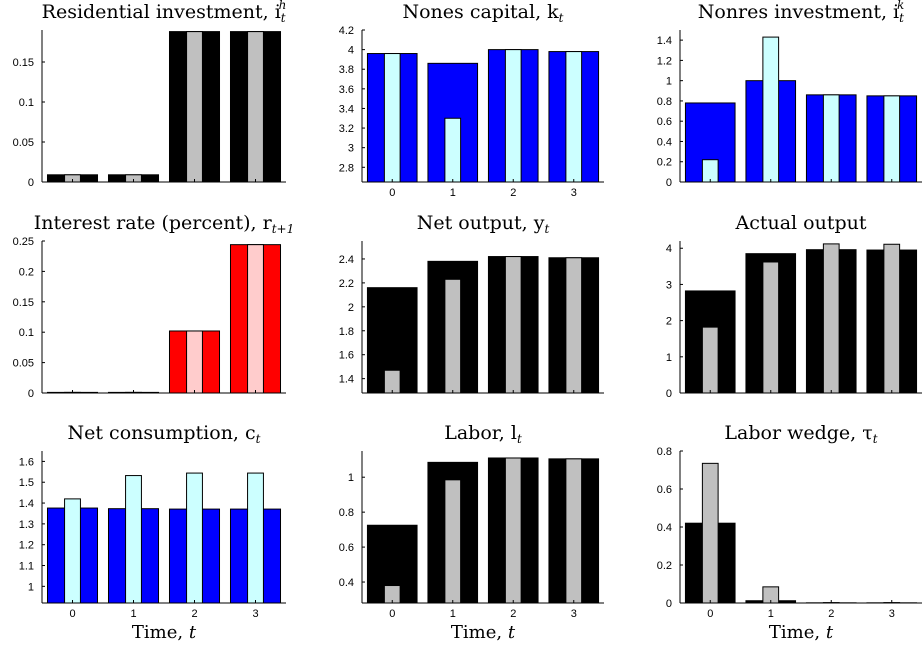  What do you see at coordinates (26, 525) in the screenshot?
I see `y-tick-label: 1.3` at bounding box center [26, 525].